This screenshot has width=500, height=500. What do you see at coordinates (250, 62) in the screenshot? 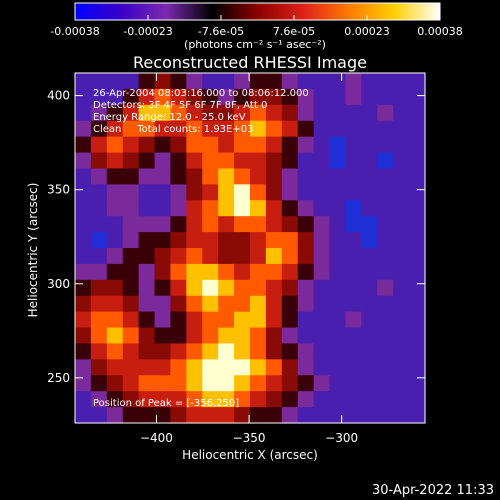
I see `chart-title: Reconstructed RHESSI Image` at bounding box center [250, 62].